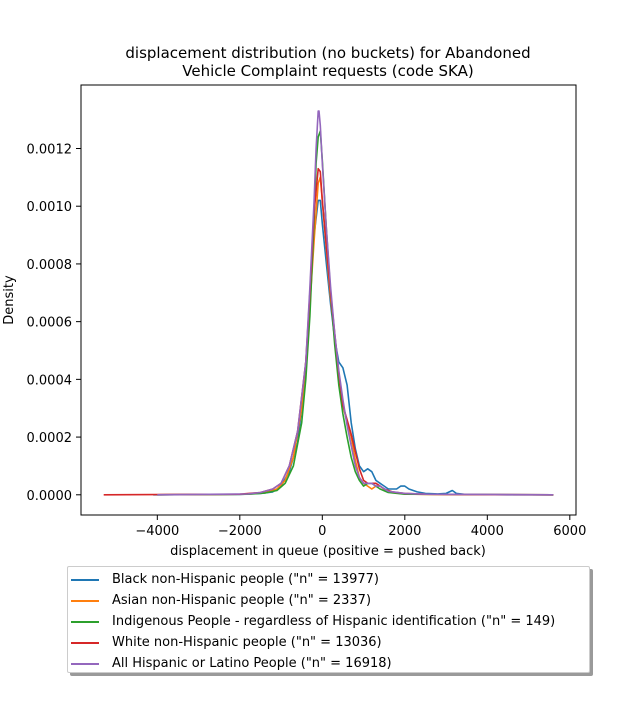 Image resolution: width=640 pixels, height=704 pixels. What do you see at coordinates (9, 300) in the screenshot?
I see `y-axis-label: Density` at bounding box center [9, 300].